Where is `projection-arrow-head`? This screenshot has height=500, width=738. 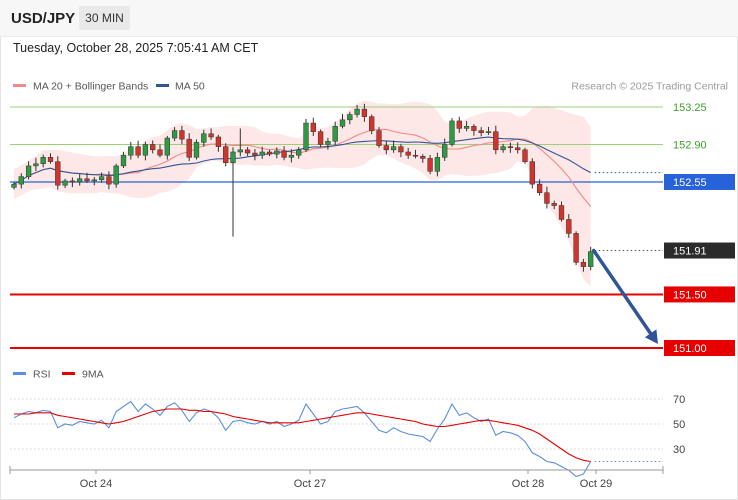 projection-arrow-head is located at coordinates (651, 336).